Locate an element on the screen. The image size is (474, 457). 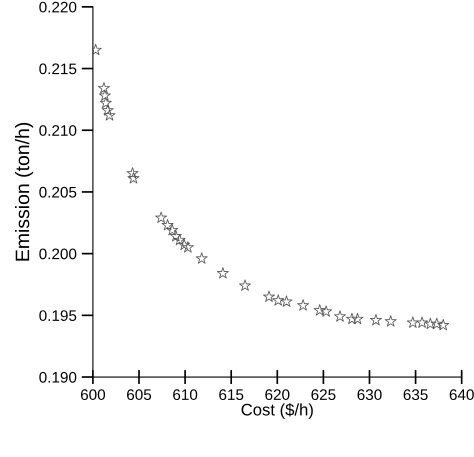
y-tick-label: 0.200 is located at coordinates (57, 254).